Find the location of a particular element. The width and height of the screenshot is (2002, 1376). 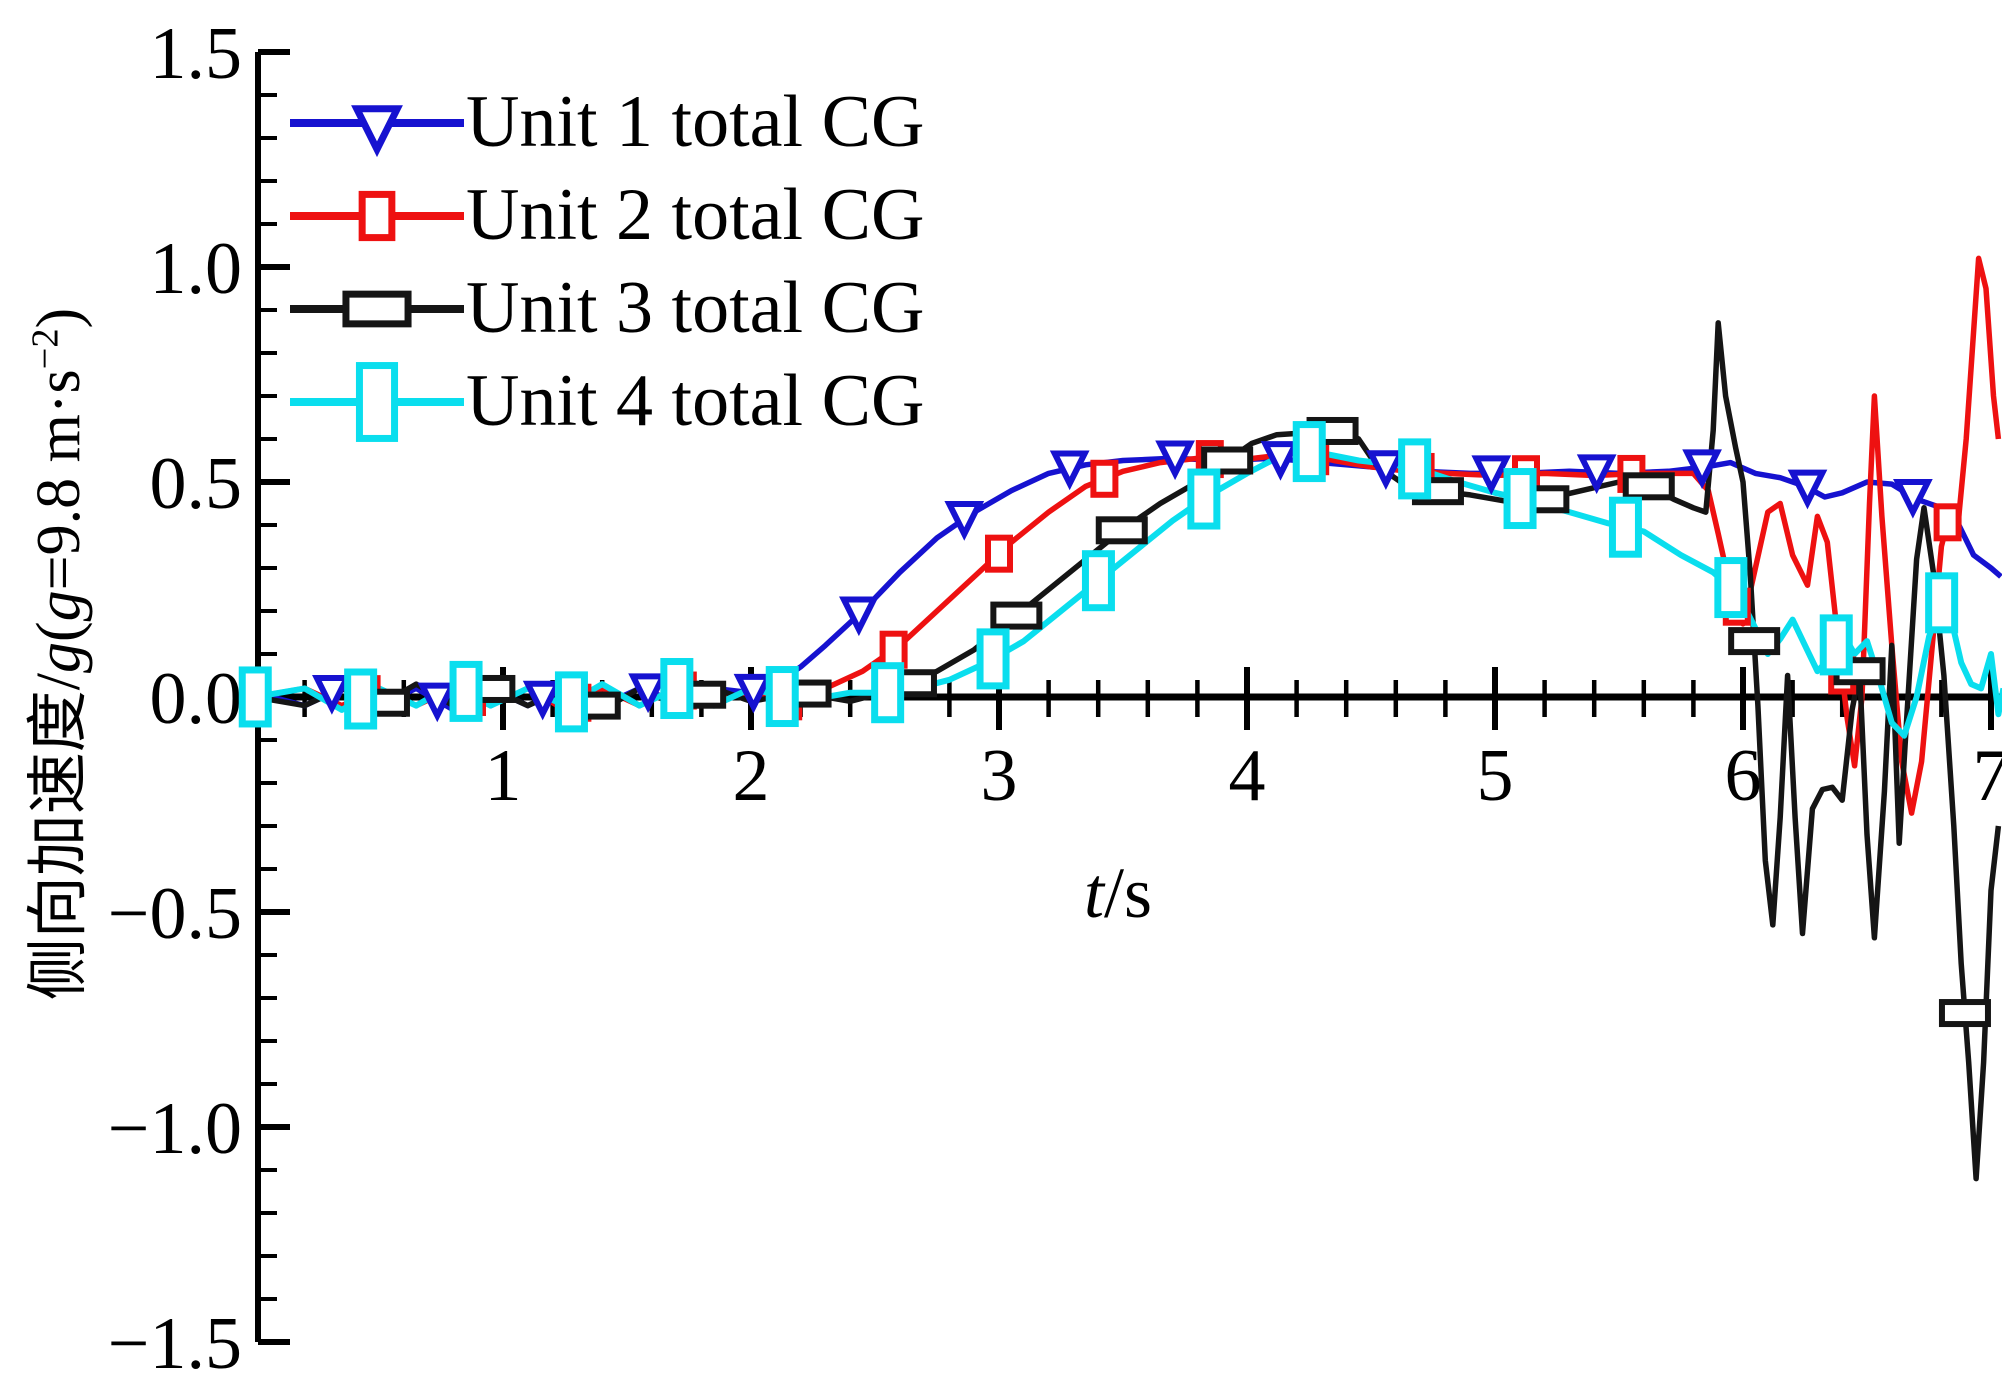

x-tick-label: 4 is located at coordinates (1247, 776).